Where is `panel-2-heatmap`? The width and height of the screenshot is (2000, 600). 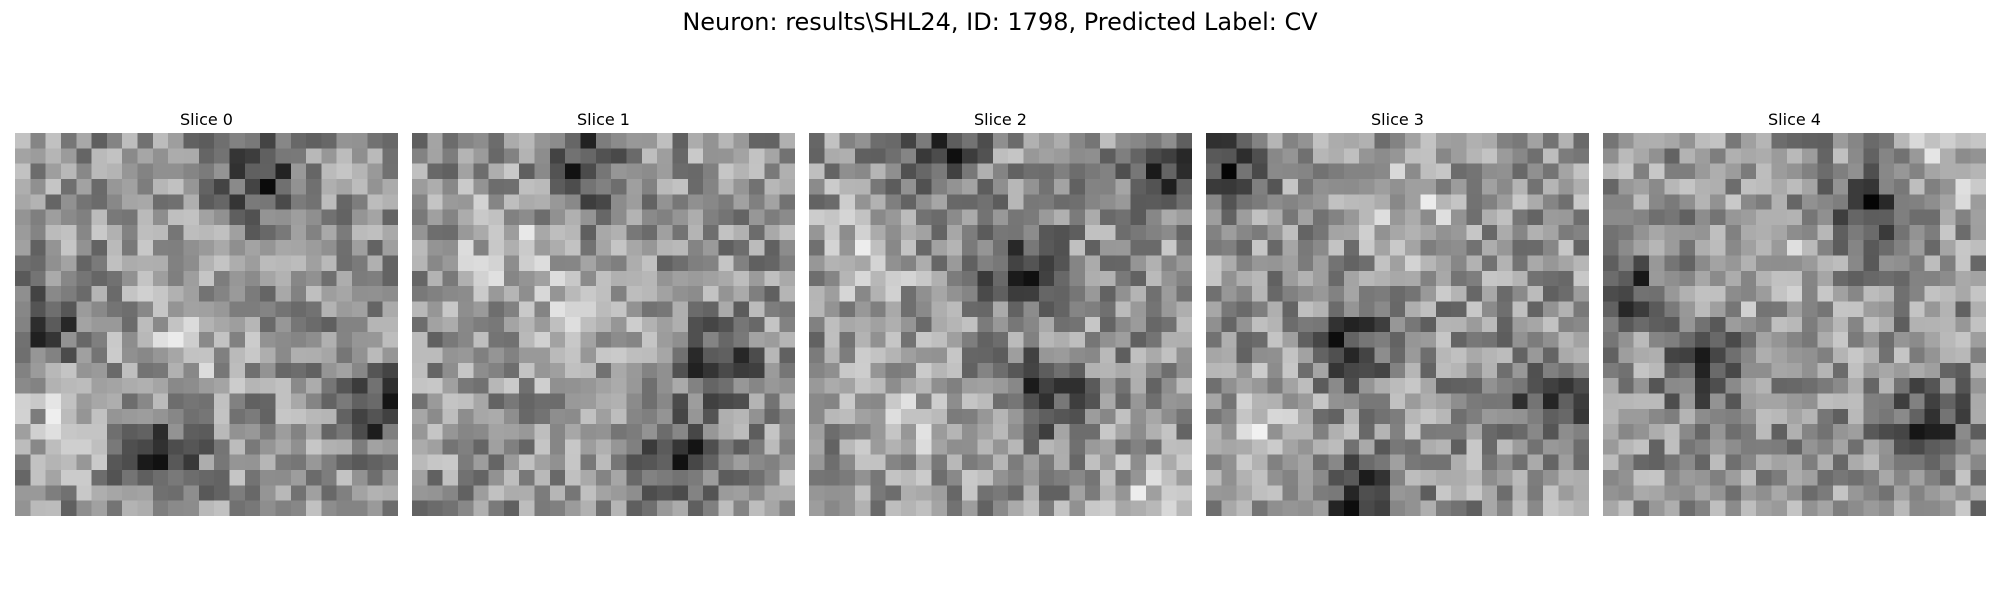 panel-2-heatmap is located at coordinates (1000, 324).